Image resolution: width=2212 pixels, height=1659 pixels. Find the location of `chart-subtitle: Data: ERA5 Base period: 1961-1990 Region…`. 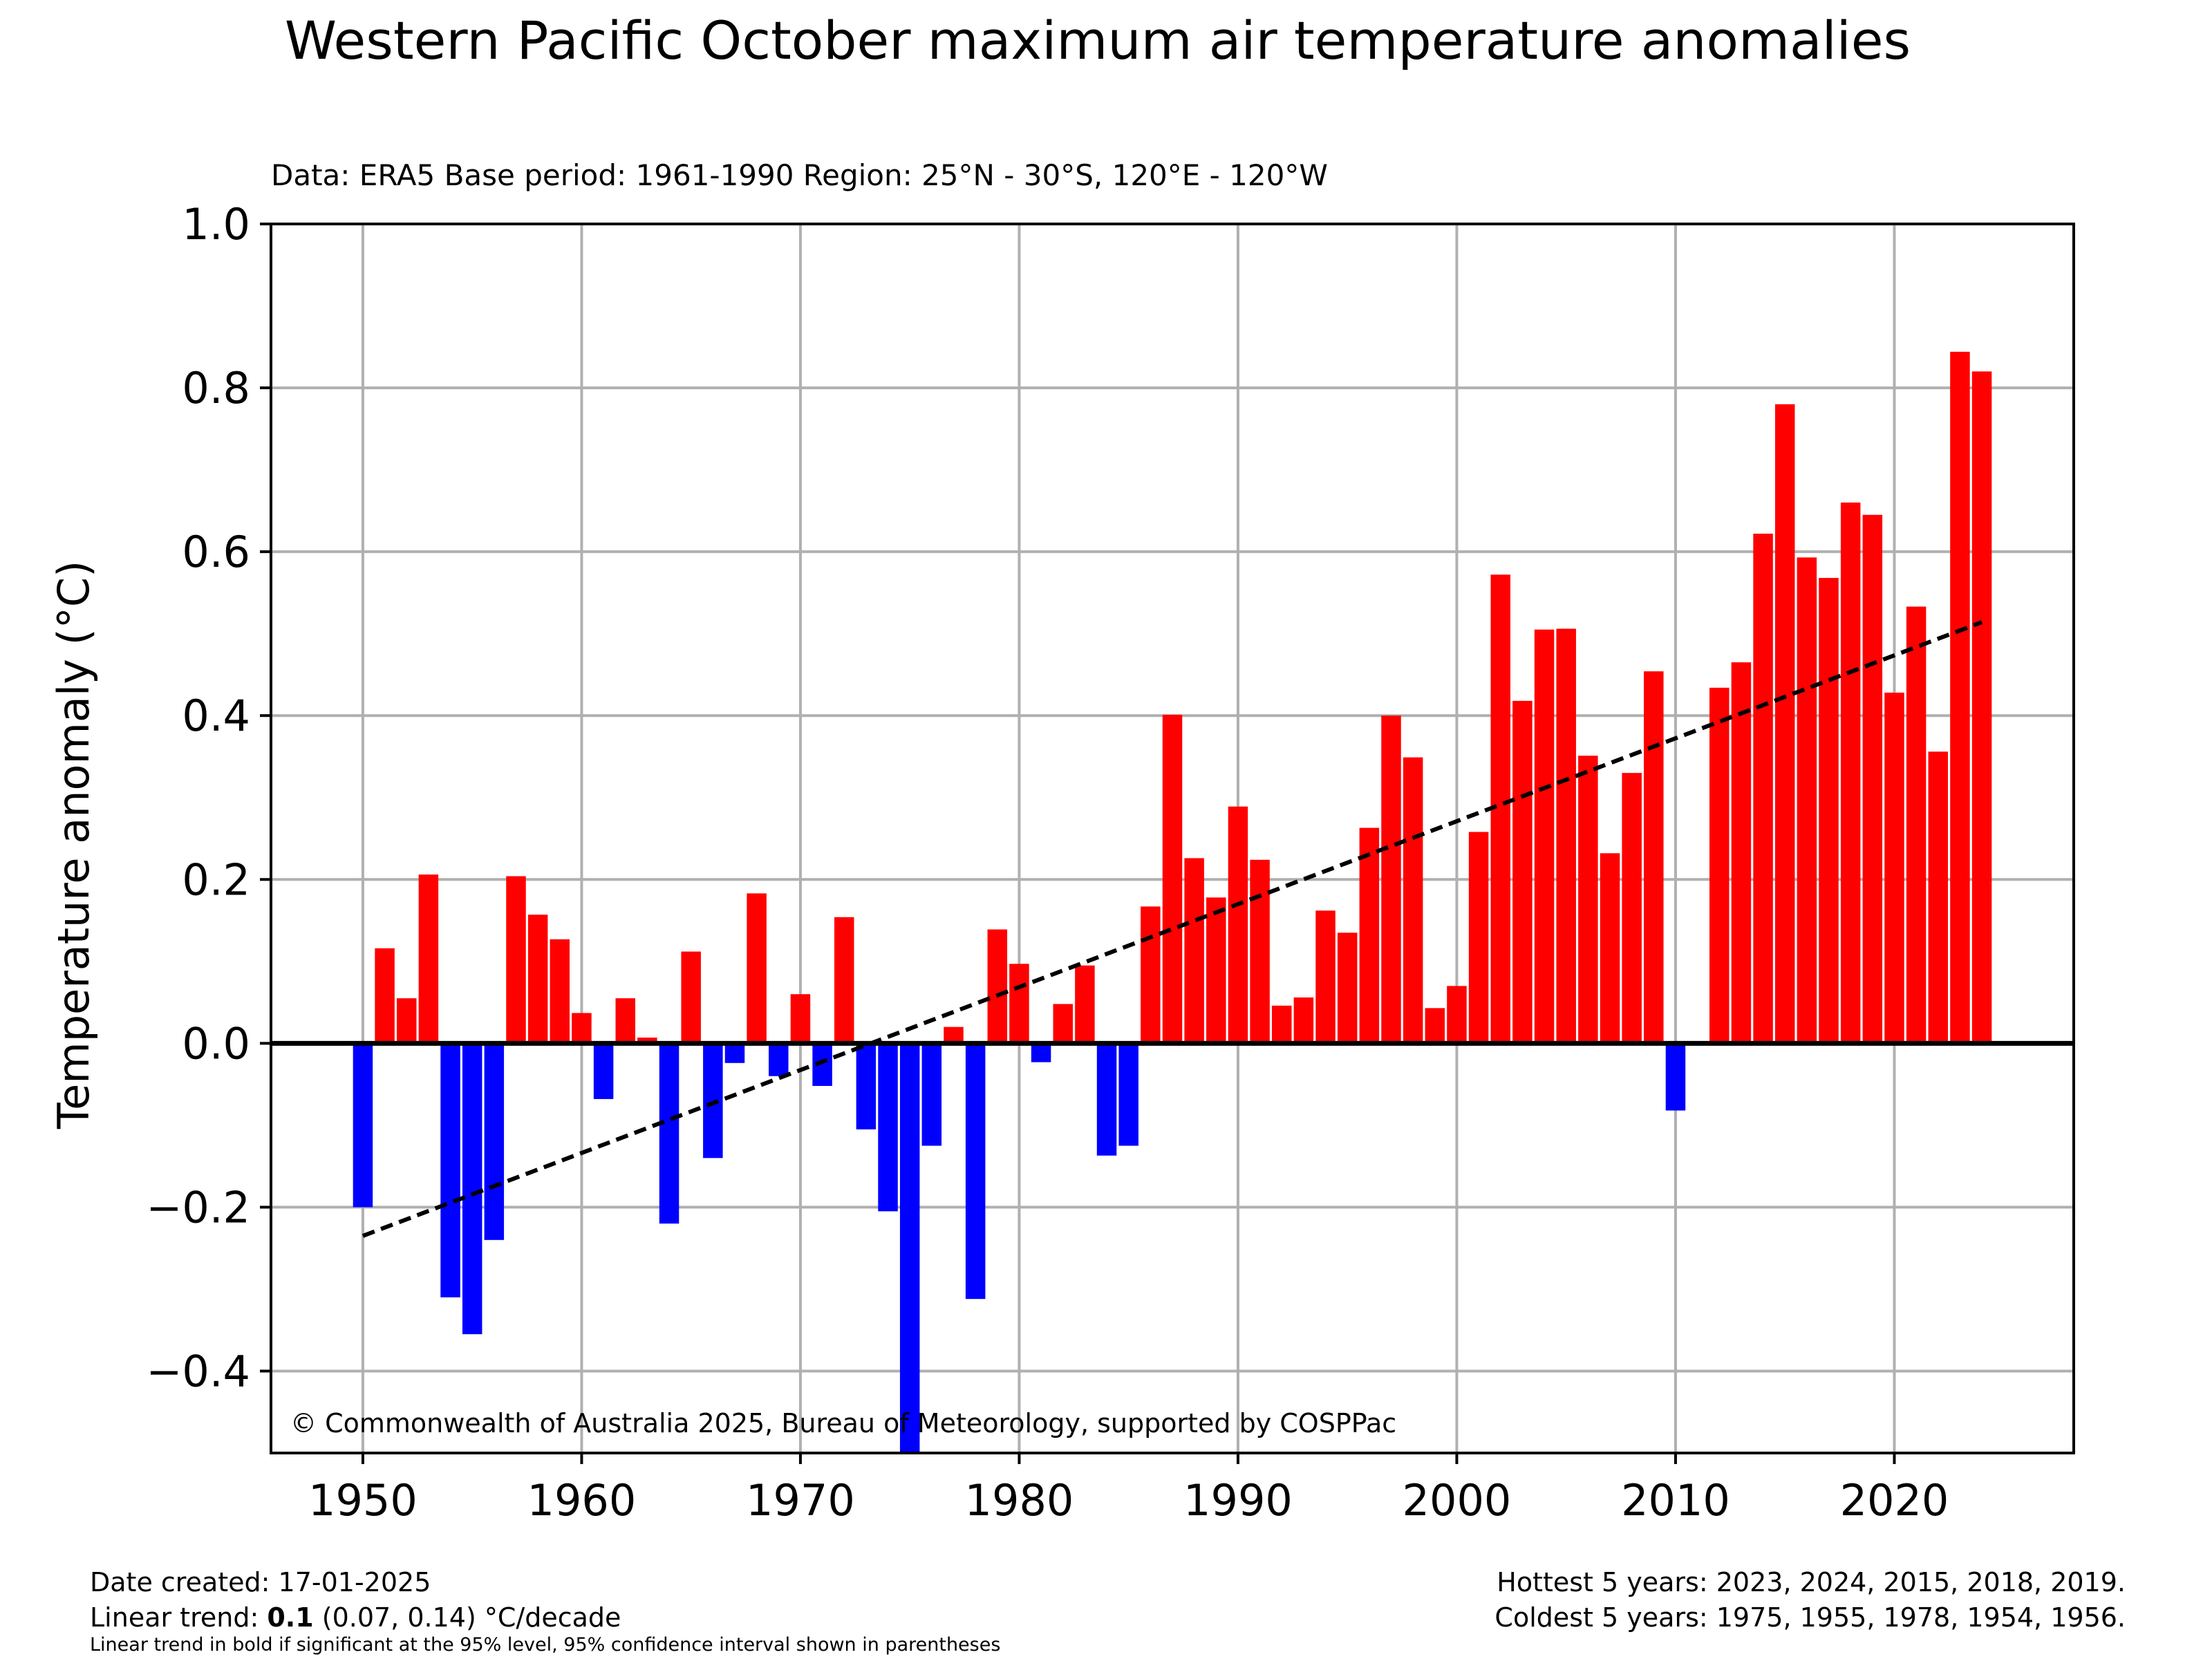

chart-subtitle: Data: ERA5 Base period: 1961-1990 Region… is located at coordinates (800, 175).